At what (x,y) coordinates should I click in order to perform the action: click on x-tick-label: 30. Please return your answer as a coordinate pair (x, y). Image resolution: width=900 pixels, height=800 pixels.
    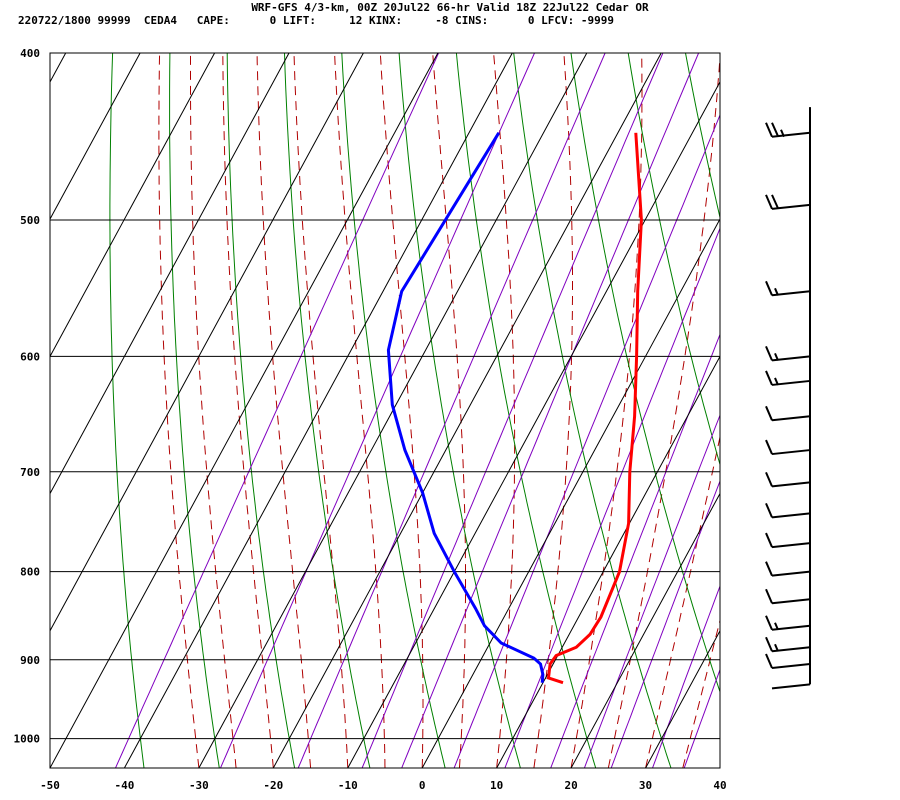
    Looking at the image, I should click on (645, 785).